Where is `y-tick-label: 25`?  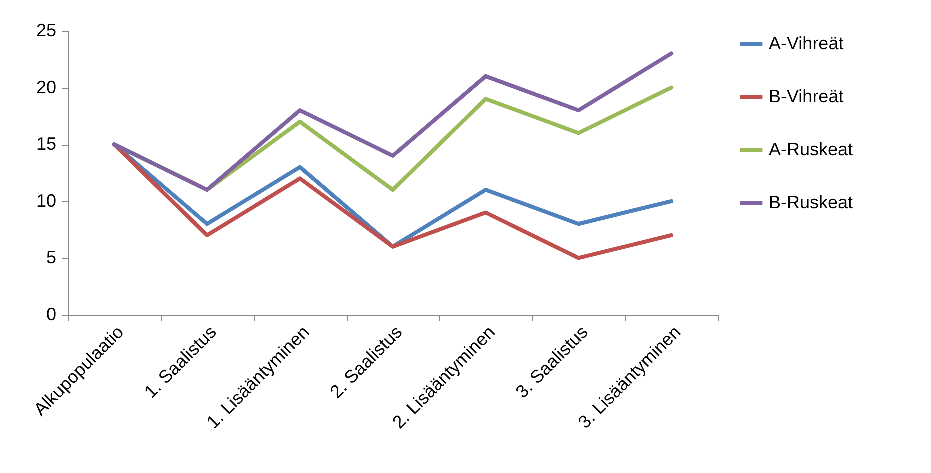 y-tick-label: 25 is located at coordinates (46, 30).